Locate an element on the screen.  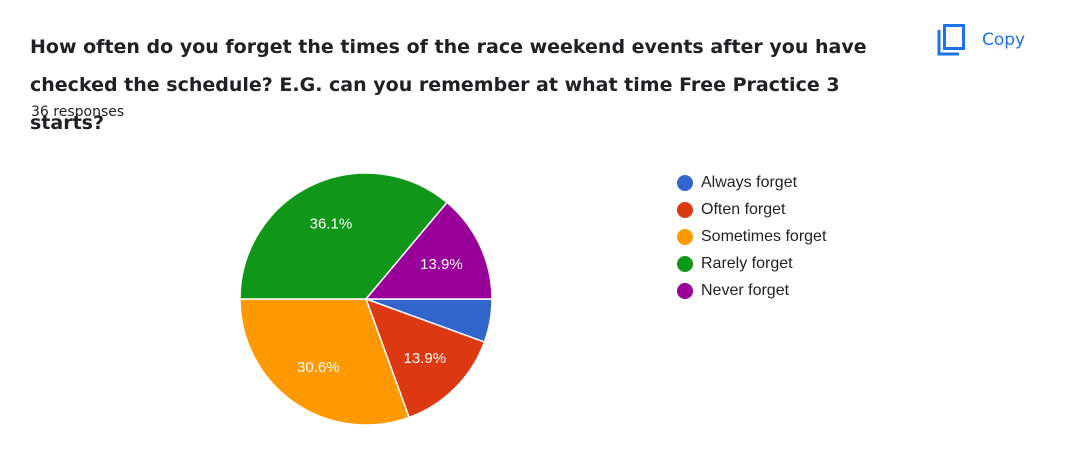
pie-slice-labels: 13.9% 30.6% 36.1% 13.9% is located at coordinates (380, 296).